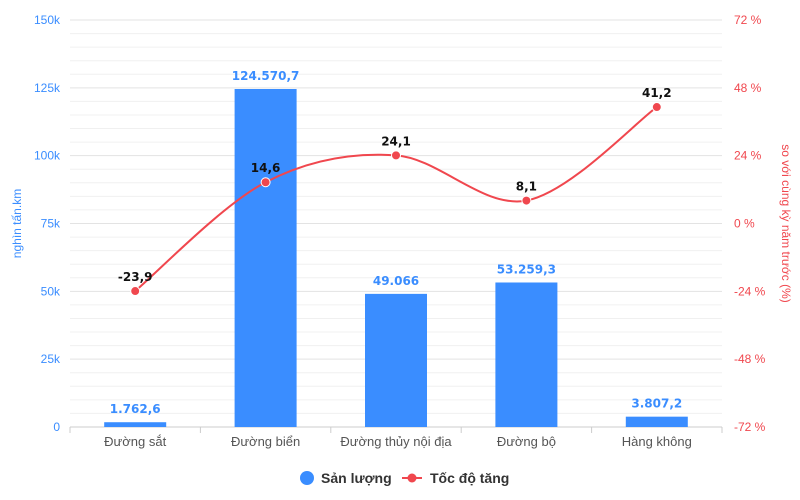 Image resolution: width=800 pixels, height=500 pixels. Describe the element at coordinates (35, 223) in the screenshot. I see `left-axis: 0 25k 50k 75k 100k 125k 150k nghìn tấn.km` at that location.